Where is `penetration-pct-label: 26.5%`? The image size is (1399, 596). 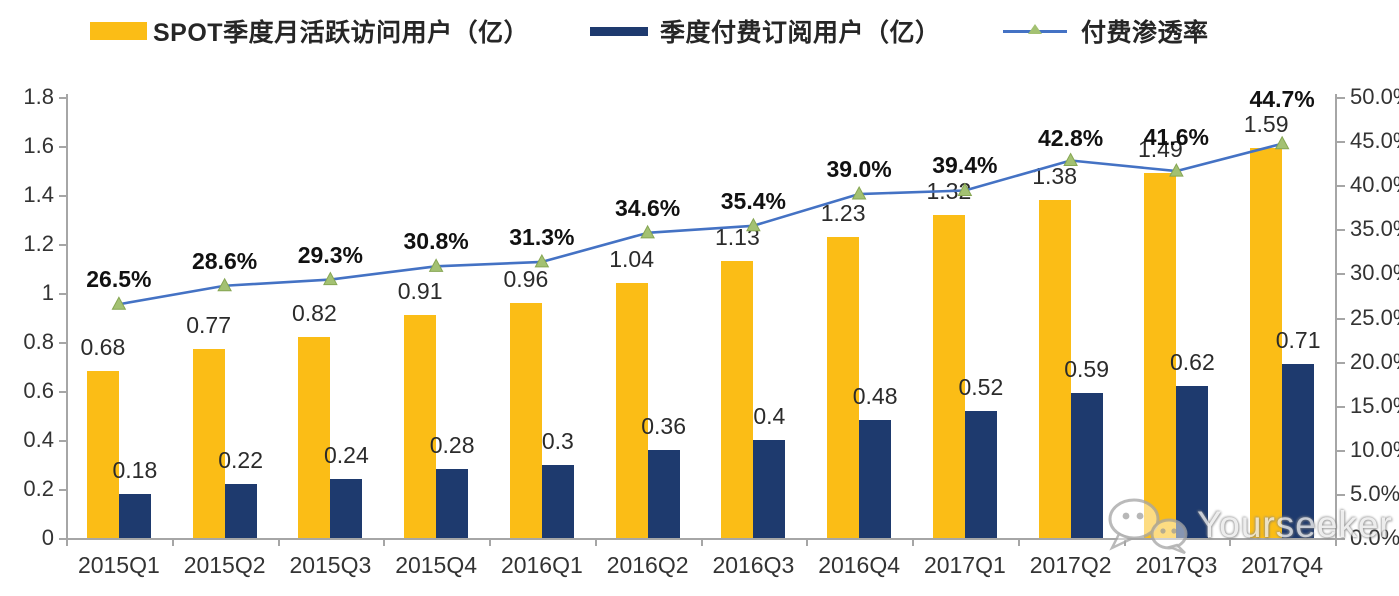 penetration-pct-label: 26.5% is located at coordinates (119, 279).